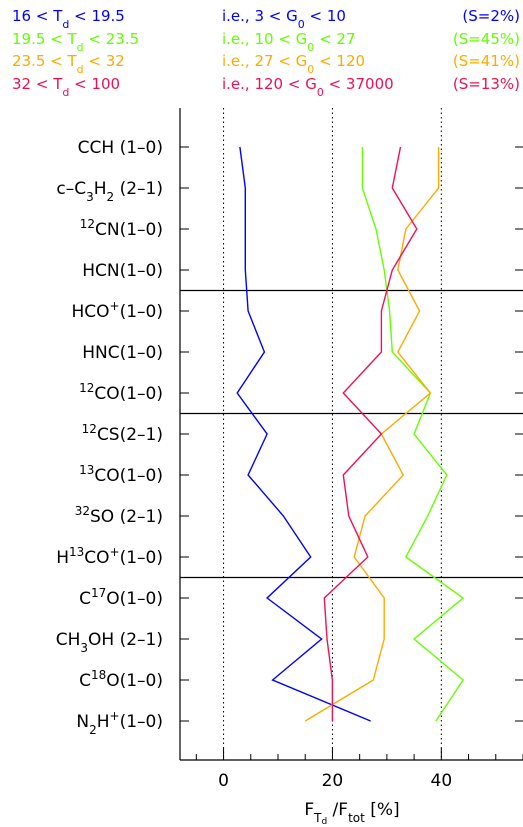 The image size is (523, 827). Describe the element at coordinates (351, 813) in the screenshot. I see `x-axis-title: FTd /Ftot [%]` at that location.